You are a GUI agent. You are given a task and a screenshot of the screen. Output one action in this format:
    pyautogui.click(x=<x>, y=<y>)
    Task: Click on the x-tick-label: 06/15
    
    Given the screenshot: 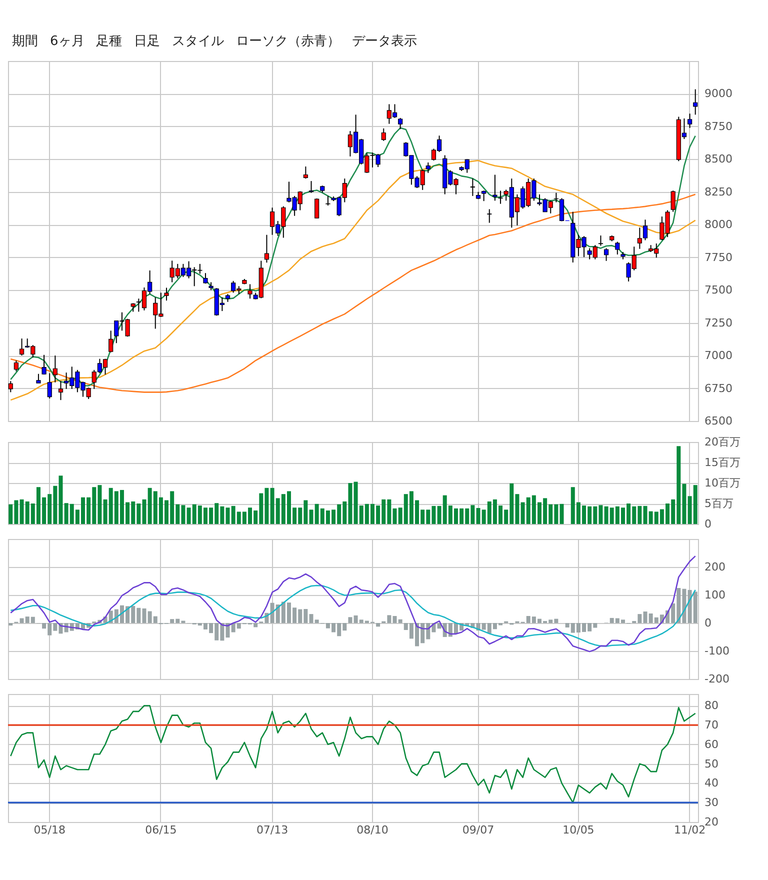 What is the action you would take?
    pyautogui.click(x=161, y=830)
    